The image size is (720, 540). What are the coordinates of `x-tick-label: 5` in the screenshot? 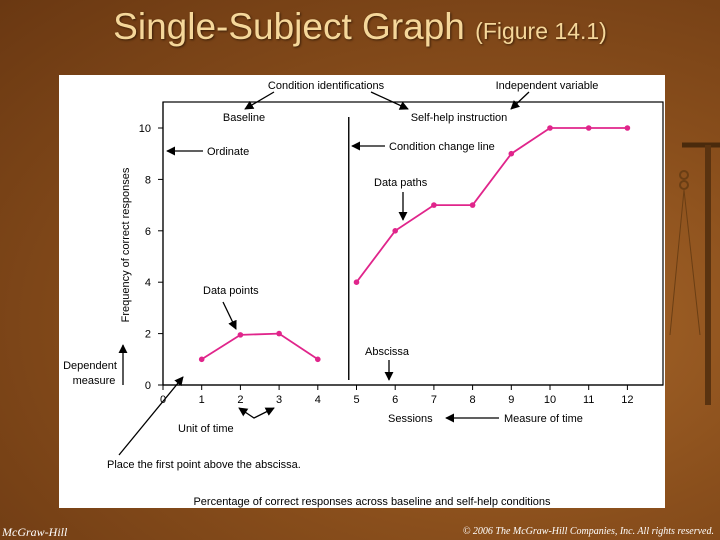 It's located at (356, 400).